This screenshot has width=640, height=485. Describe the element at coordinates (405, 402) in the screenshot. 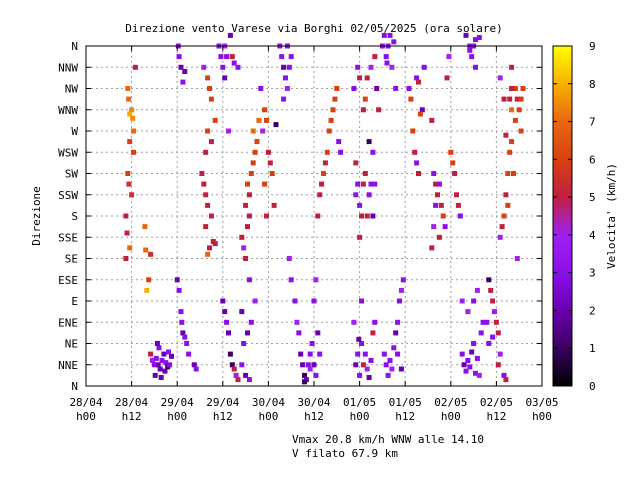

I see `x-tick-label-date: 01/05` at that location.